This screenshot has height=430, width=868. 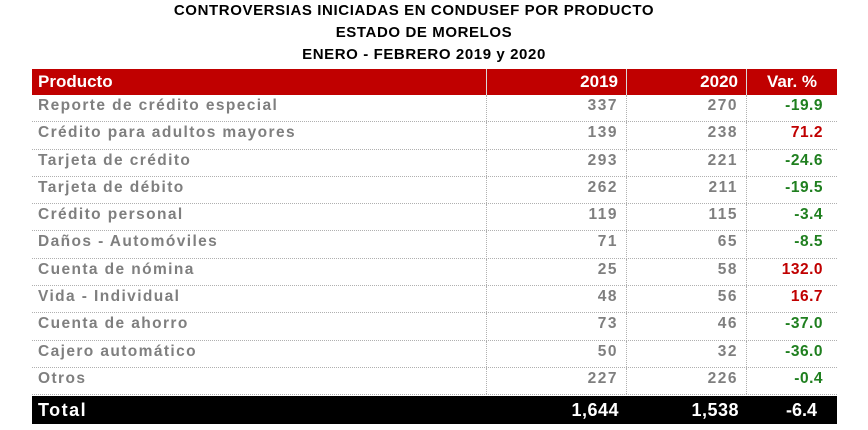 What do you see at coordinates (715, 410) in the screenshot?
I see `total-2020: 1,538` at bounding box center [715, 410].